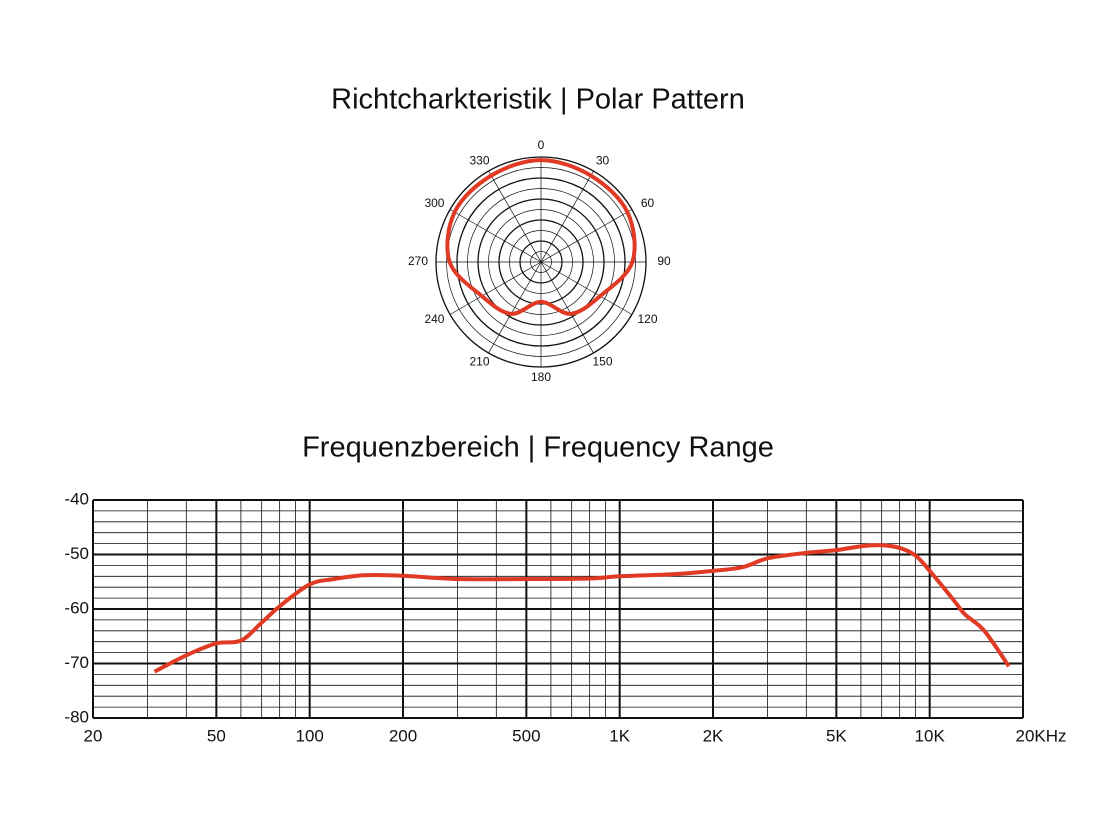  I want to click on x-tick-label: 50, so click(216, 735).